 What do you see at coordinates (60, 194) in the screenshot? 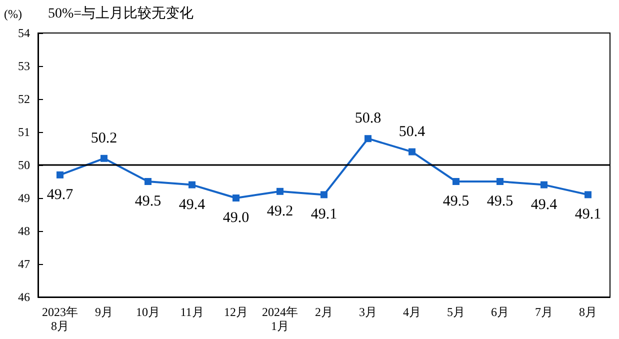
I see `data-label: 49.7` at bounding box center [60, 194].